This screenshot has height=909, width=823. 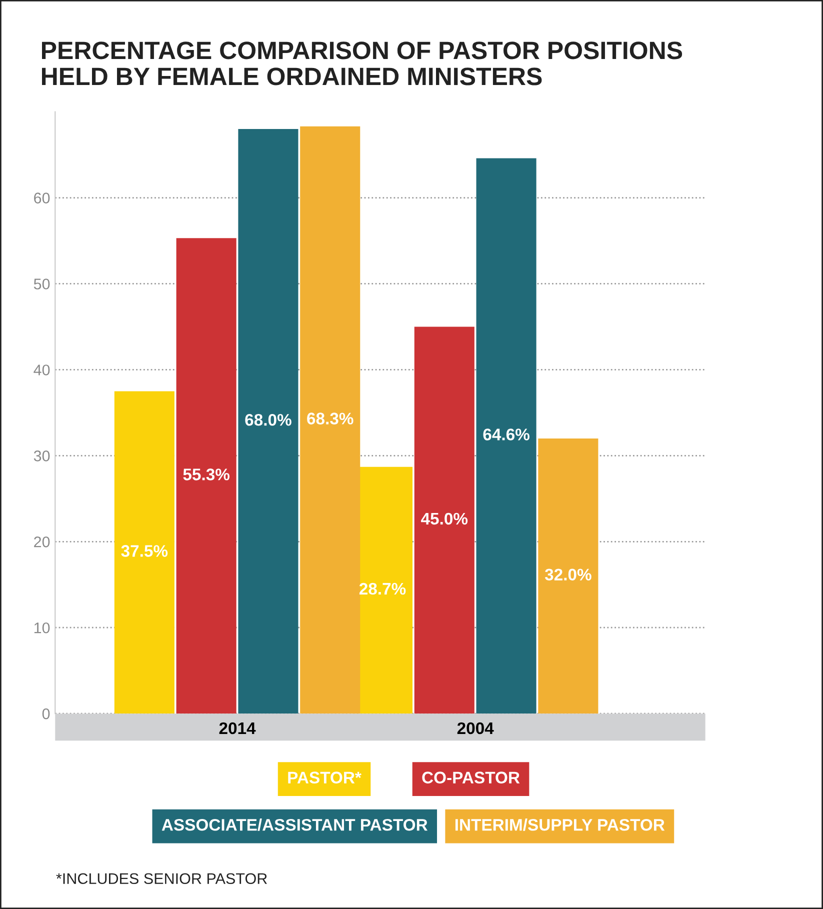 What do you see at coordinates (42, 370) in the screenshot?
I see `y-tick-label: 40` at bounding box center [42, 370].